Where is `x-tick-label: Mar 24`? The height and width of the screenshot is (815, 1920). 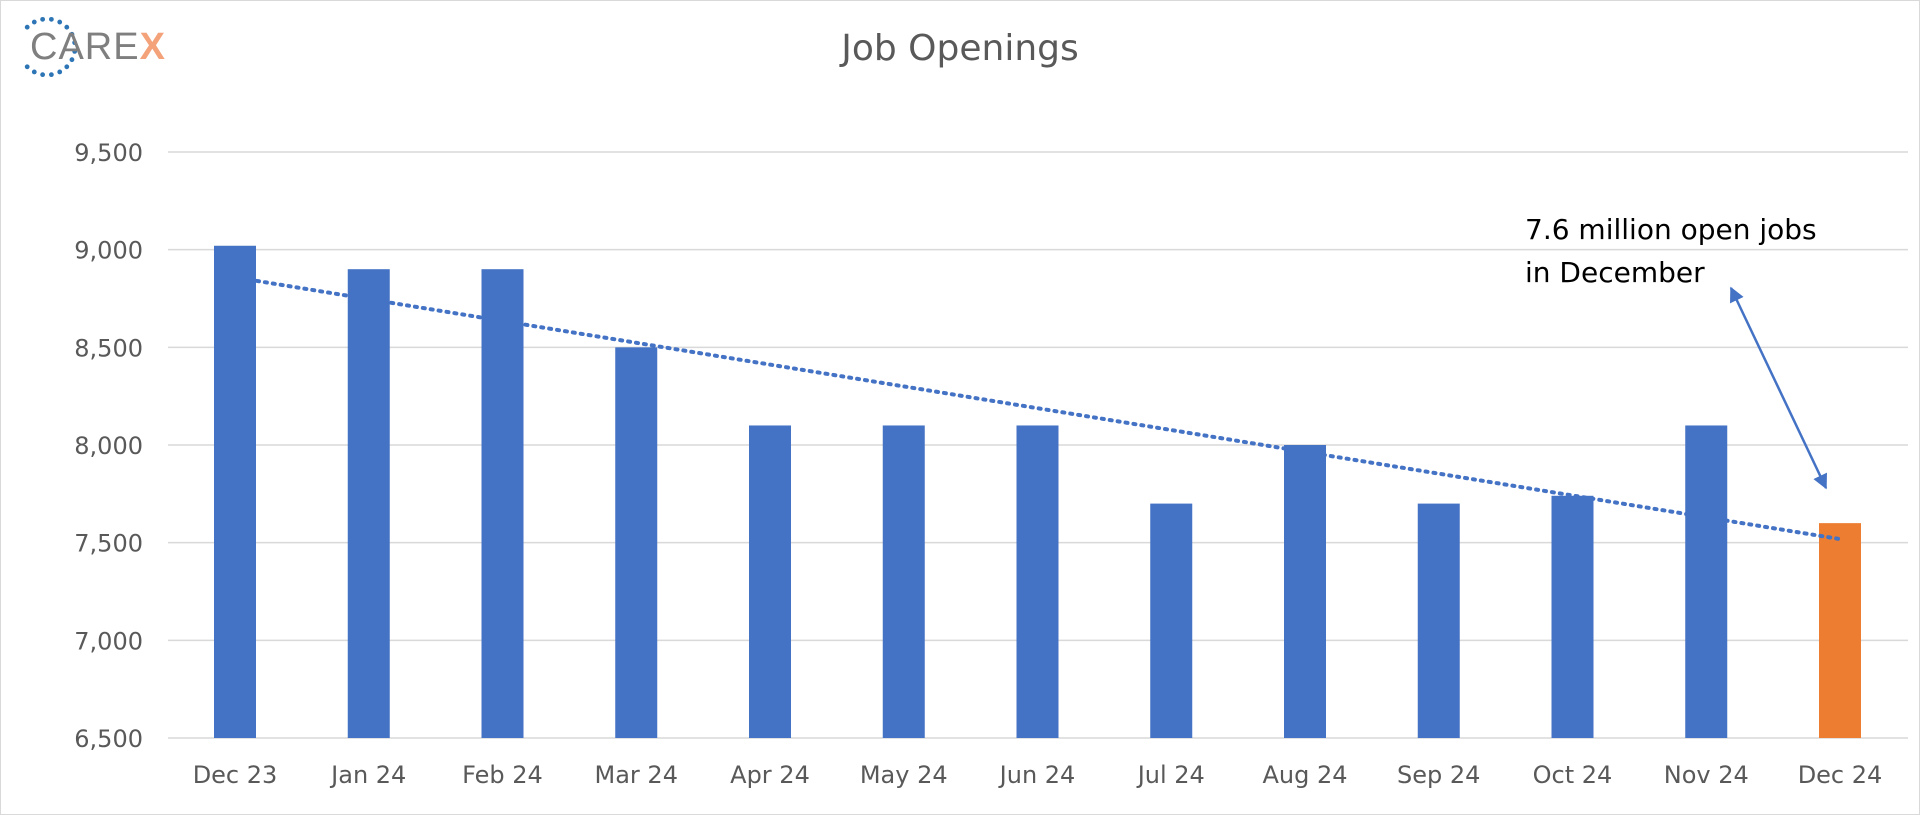 x-tick-label: Mar 24 is located at coordinates (636, 775).